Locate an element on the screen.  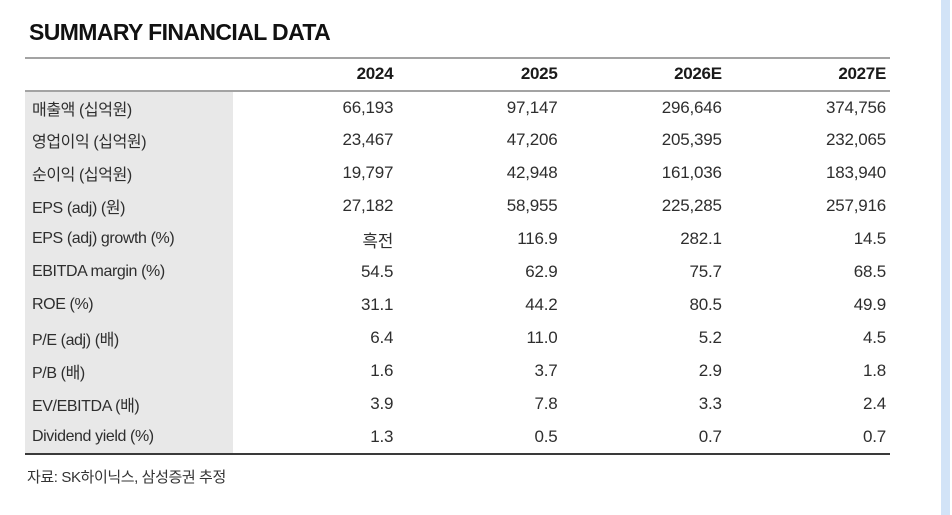
cell-value: 0.5 is located at coordinates (546, 436).